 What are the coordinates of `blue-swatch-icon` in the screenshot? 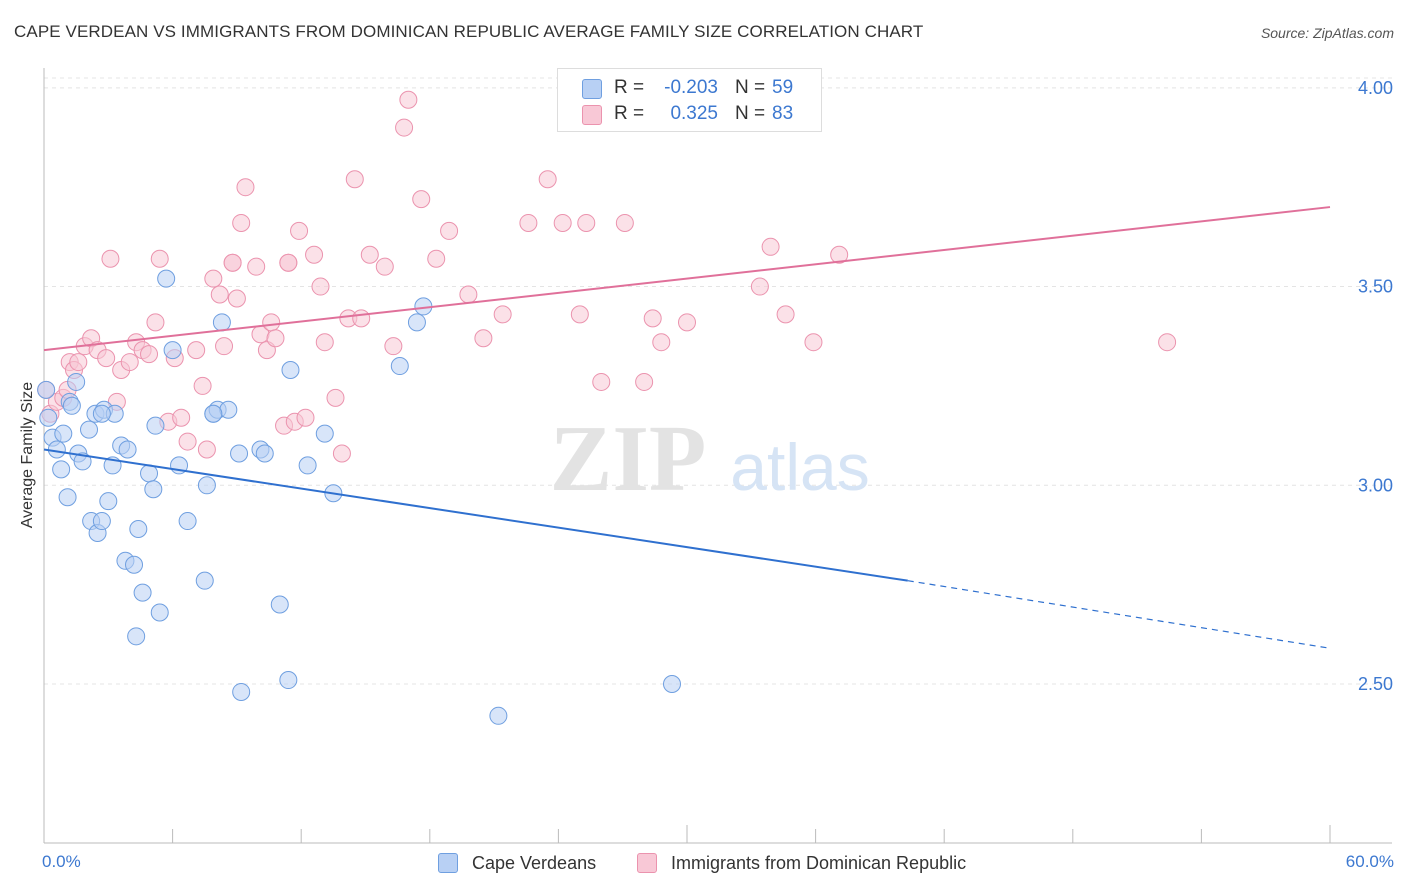 It's located at (448, 863).